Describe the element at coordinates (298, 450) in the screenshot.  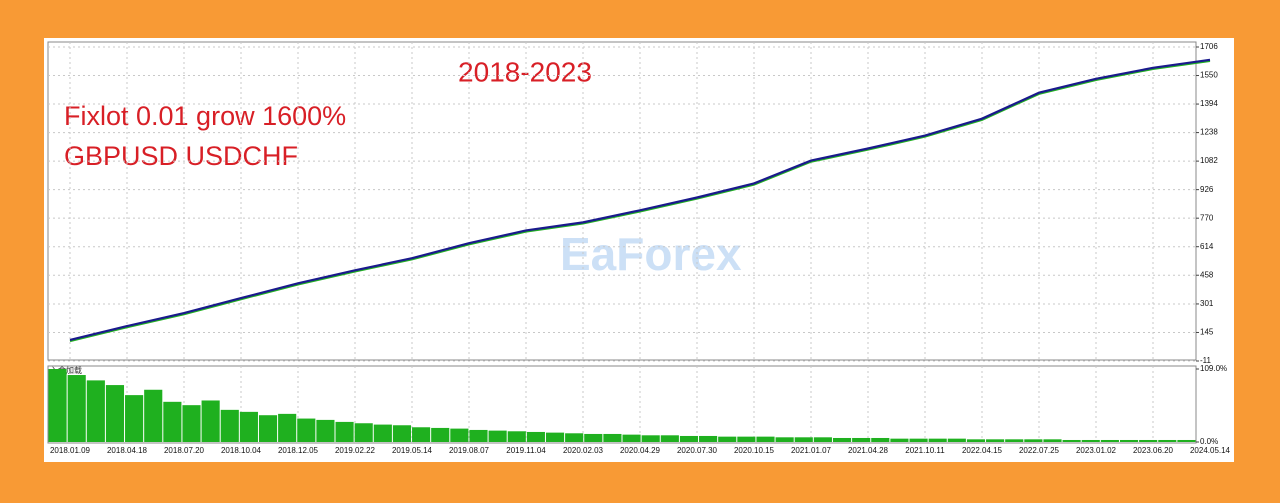
I see `x-tick-label: 2018.12.05` at that location.